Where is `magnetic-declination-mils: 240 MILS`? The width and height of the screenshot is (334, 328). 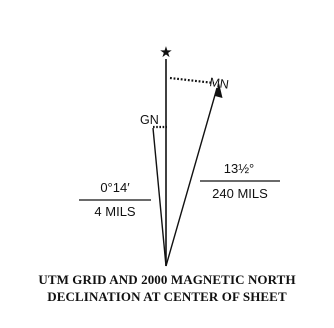 magnetic-declination-mils: 240 MILS is located at coordinates (240, 193).